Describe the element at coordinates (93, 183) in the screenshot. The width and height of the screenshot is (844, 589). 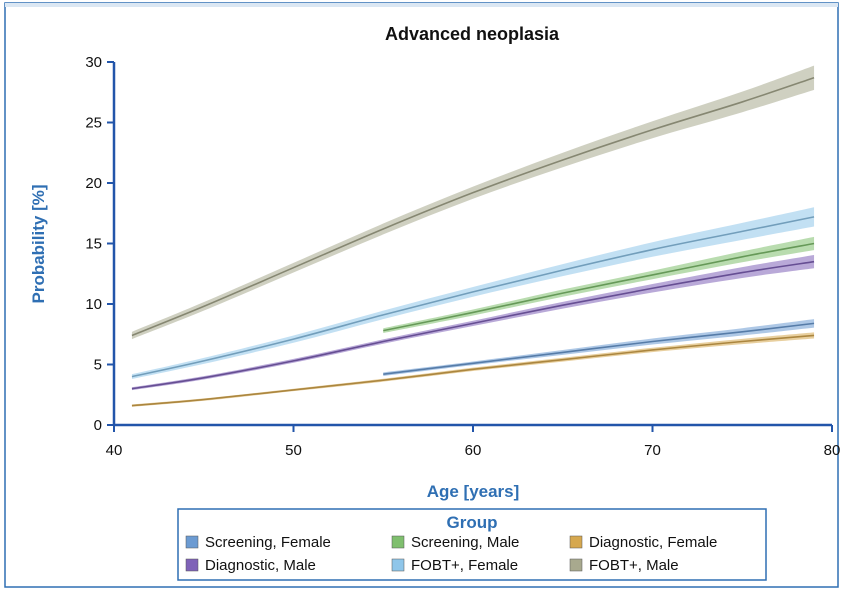
I see `y-tick-label: 20` at that location.